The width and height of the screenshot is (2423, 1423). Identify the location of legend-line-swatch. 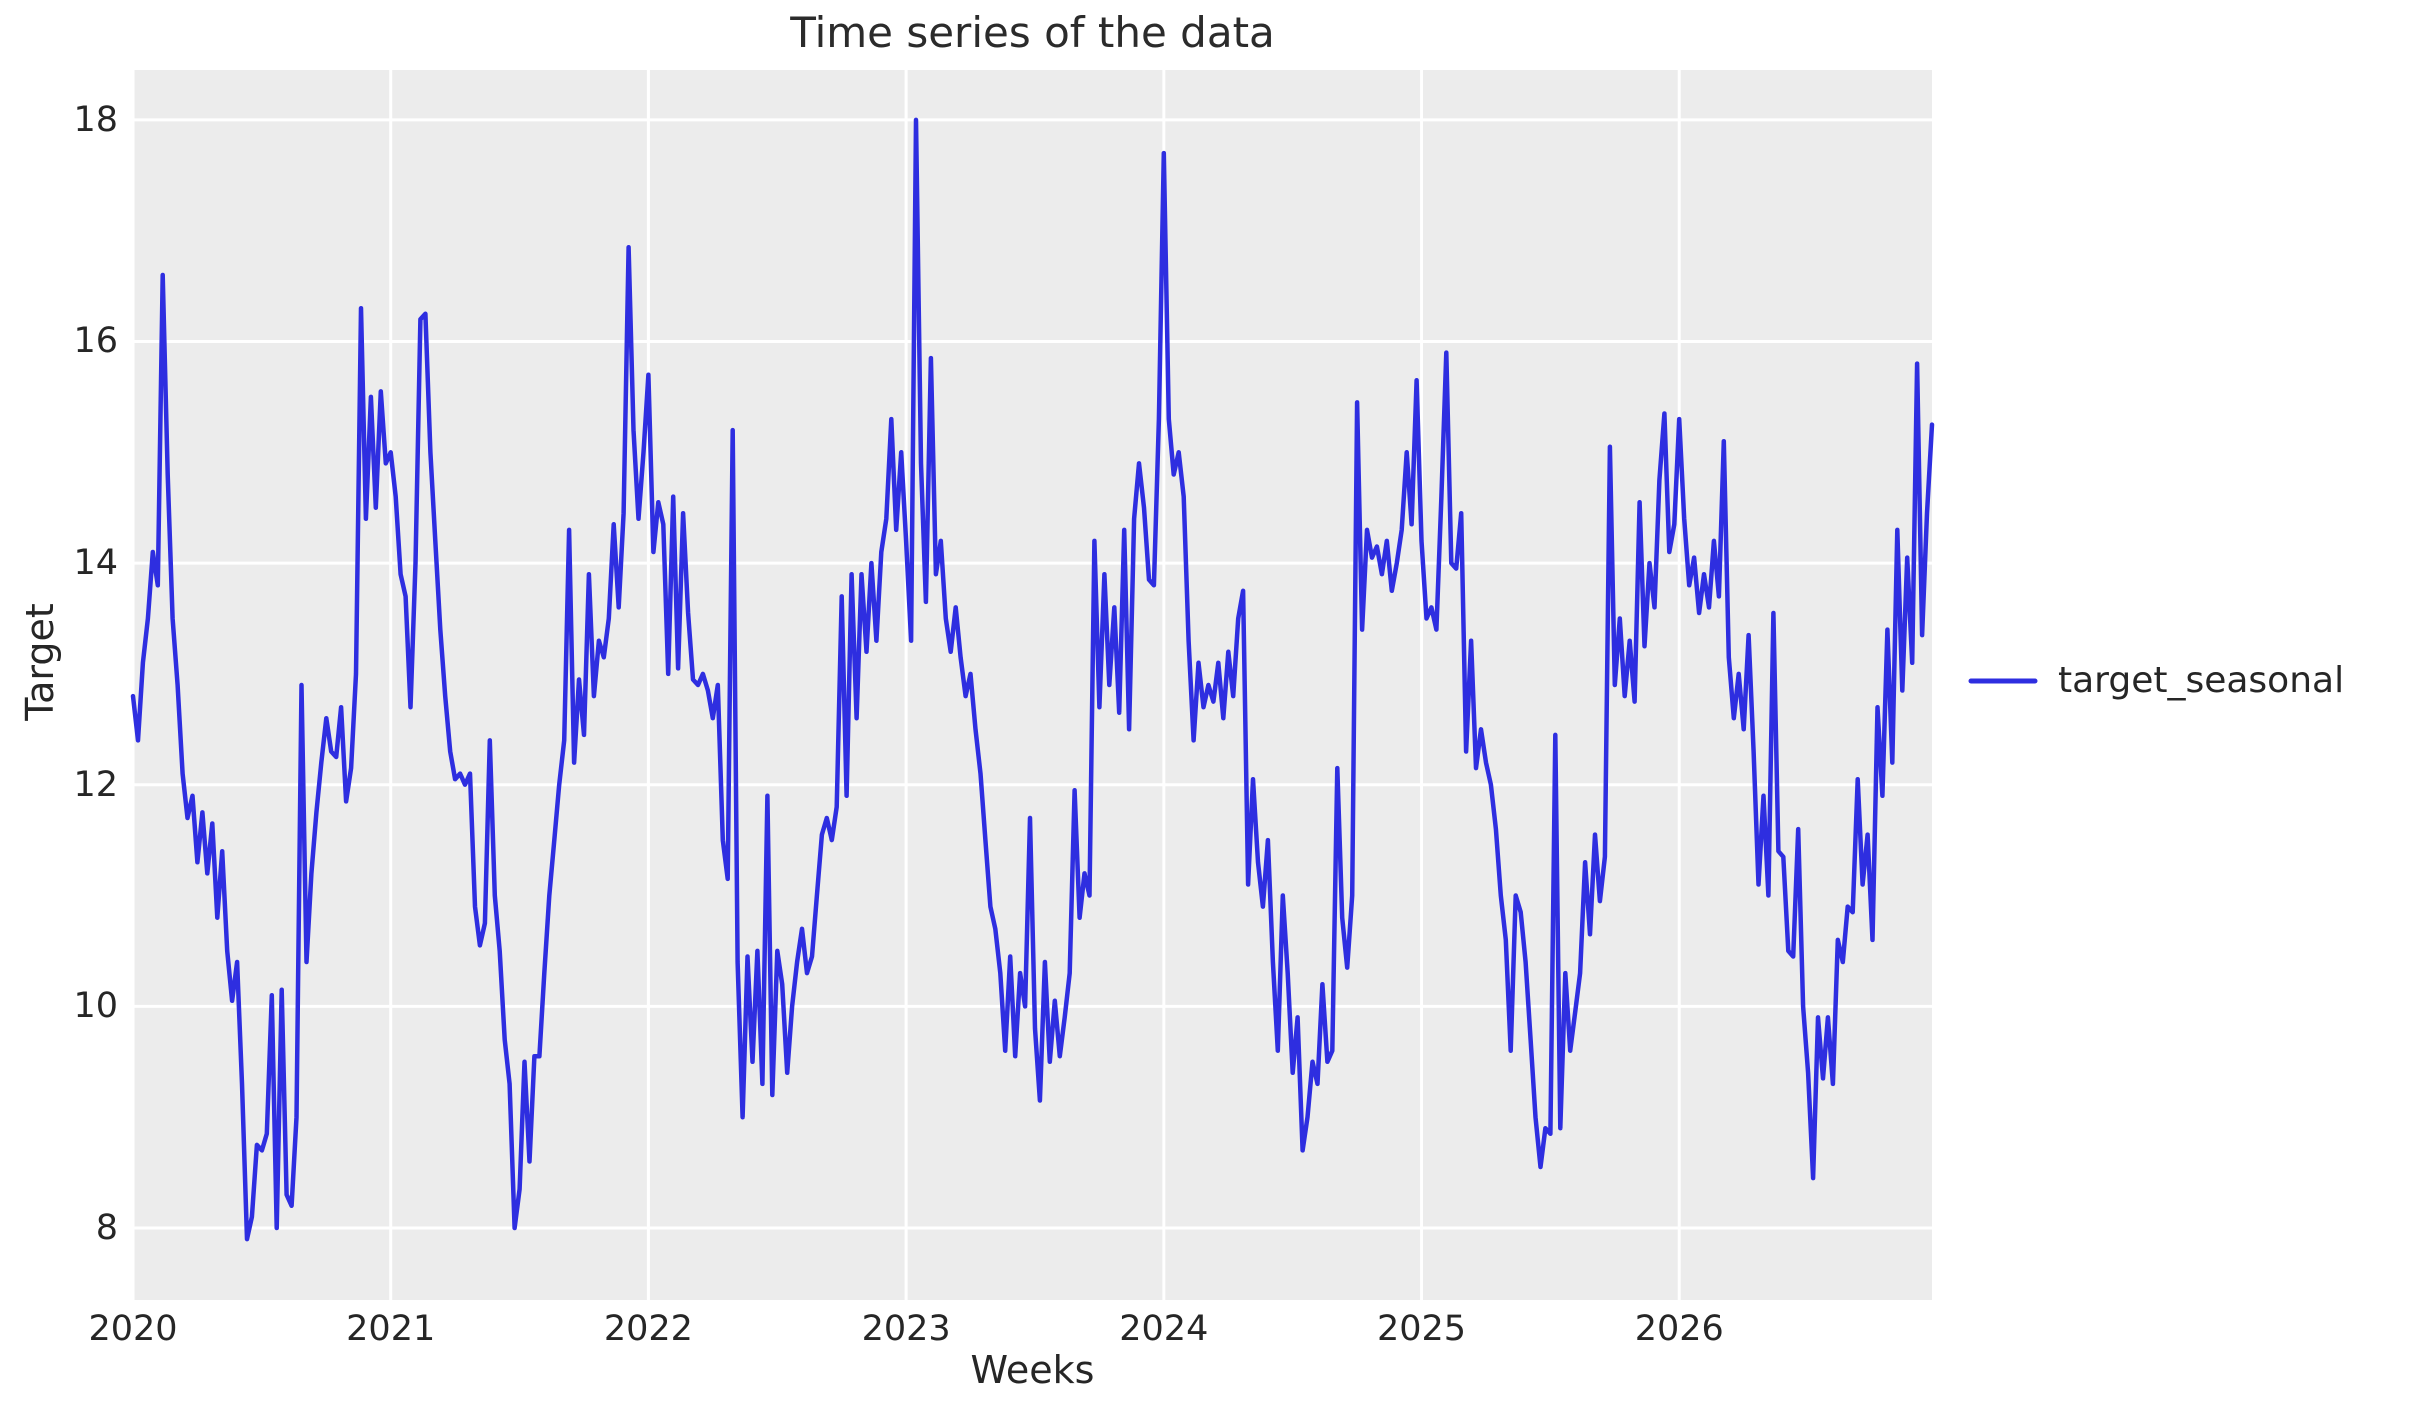
(2003, 680).